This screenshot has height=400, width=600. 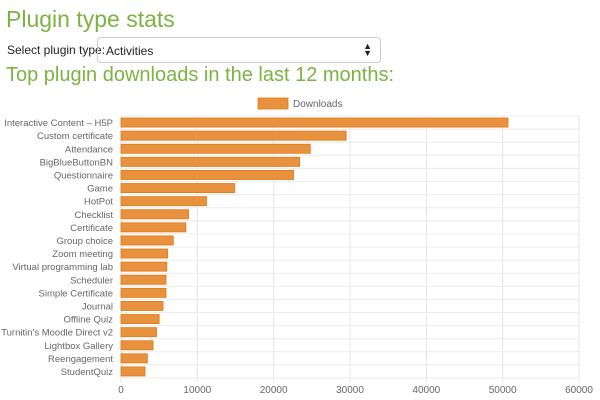 I want to click on select-value: Activities, so click(x=130, y=51).